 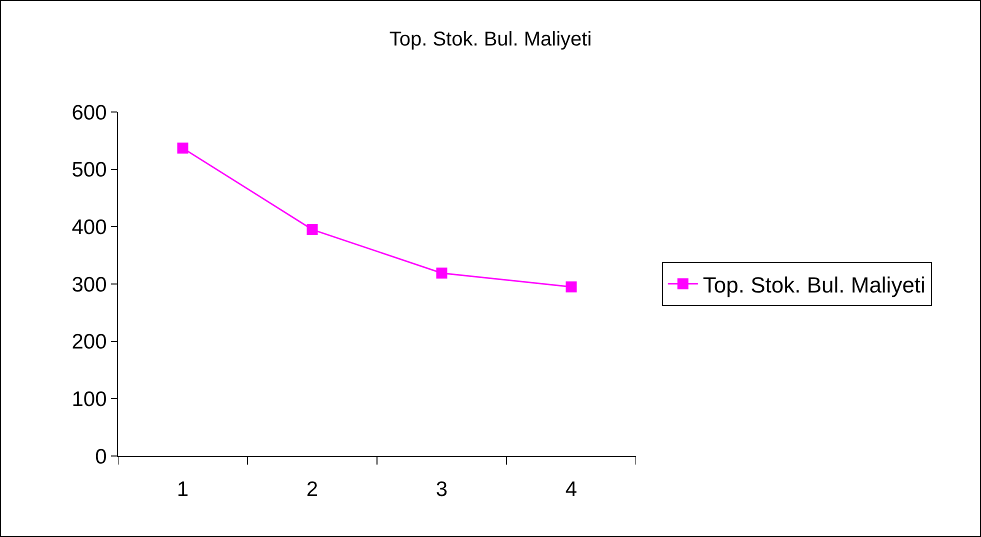 What do you see at coordinates (89, 400) in the screenshot?
I see `y-tick-label: 100` at bounding box center [89, 400].